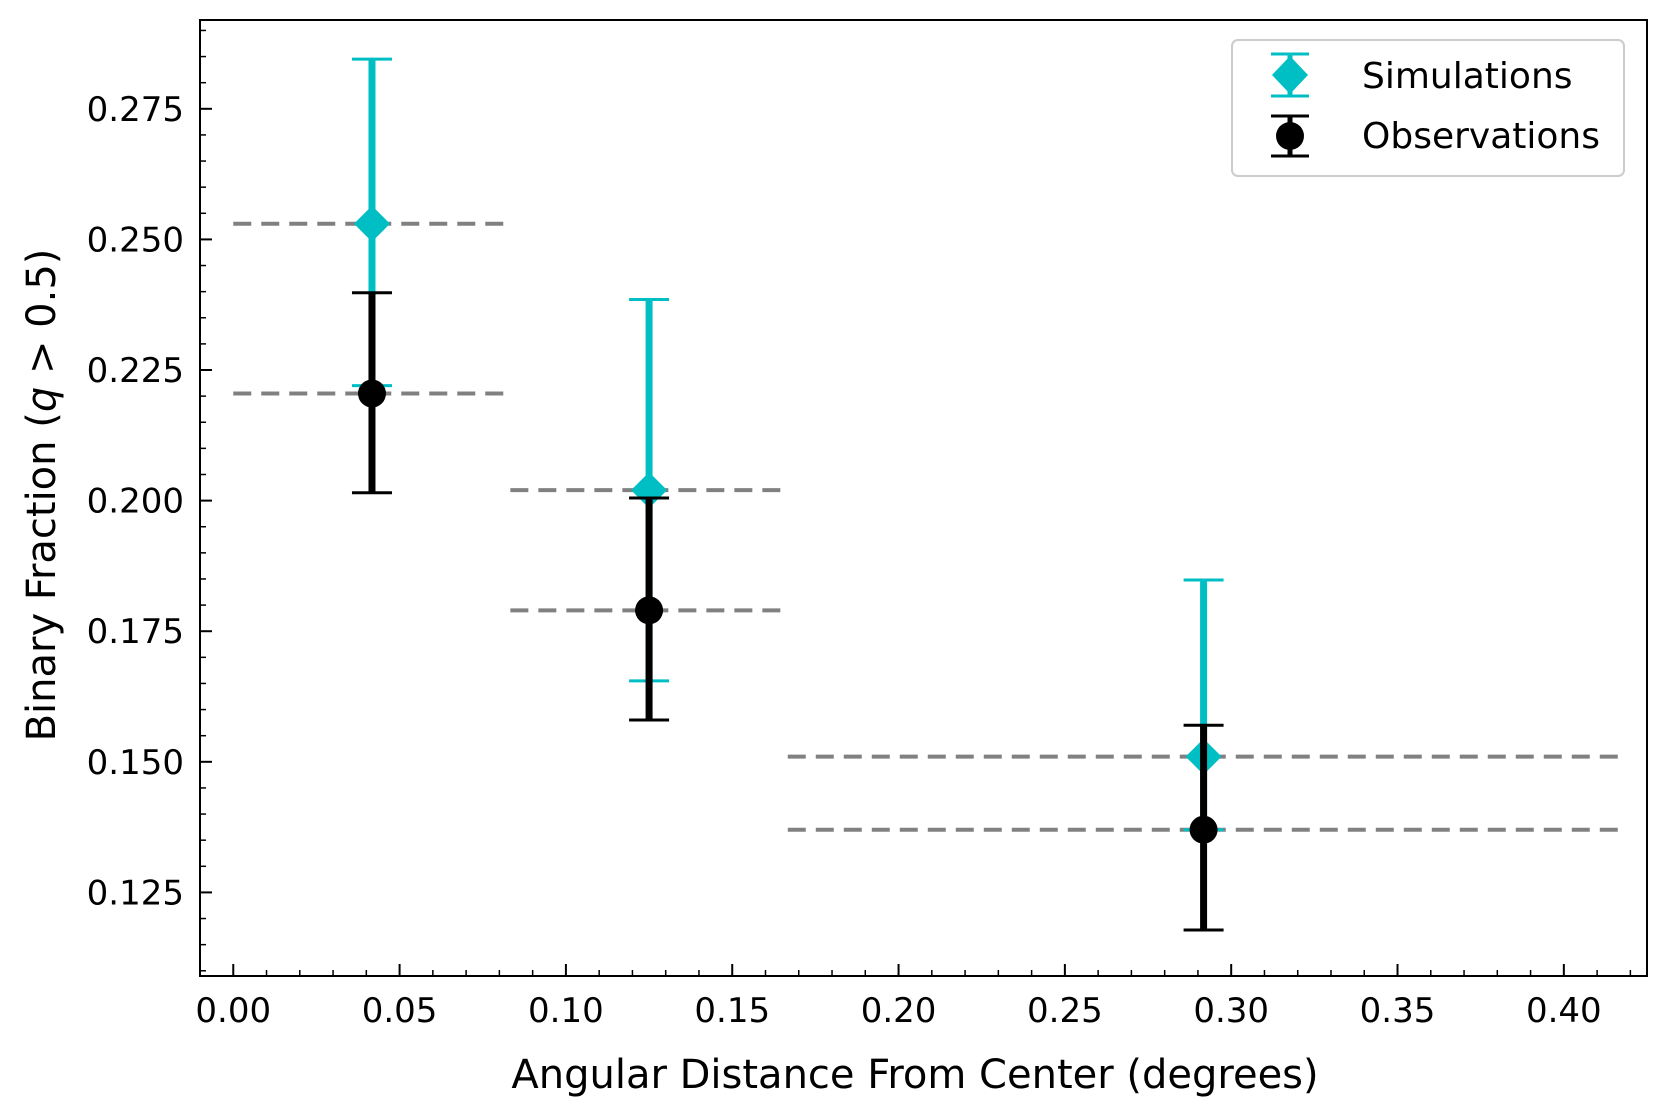 The image size is (1661, 1117). What do you see at coordinates (914, 1075) in the screenshot?
I see `x-axis-label: Angular Distance From Center (degrees)` at bounding box center [914, 1075].